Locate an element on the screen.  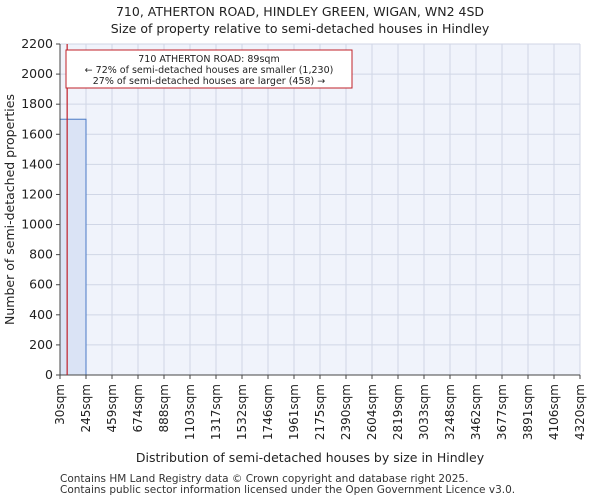
annotation-line-1: 710 ATHERTON ROAD: 89sqm is located at coordinates (208, 59).